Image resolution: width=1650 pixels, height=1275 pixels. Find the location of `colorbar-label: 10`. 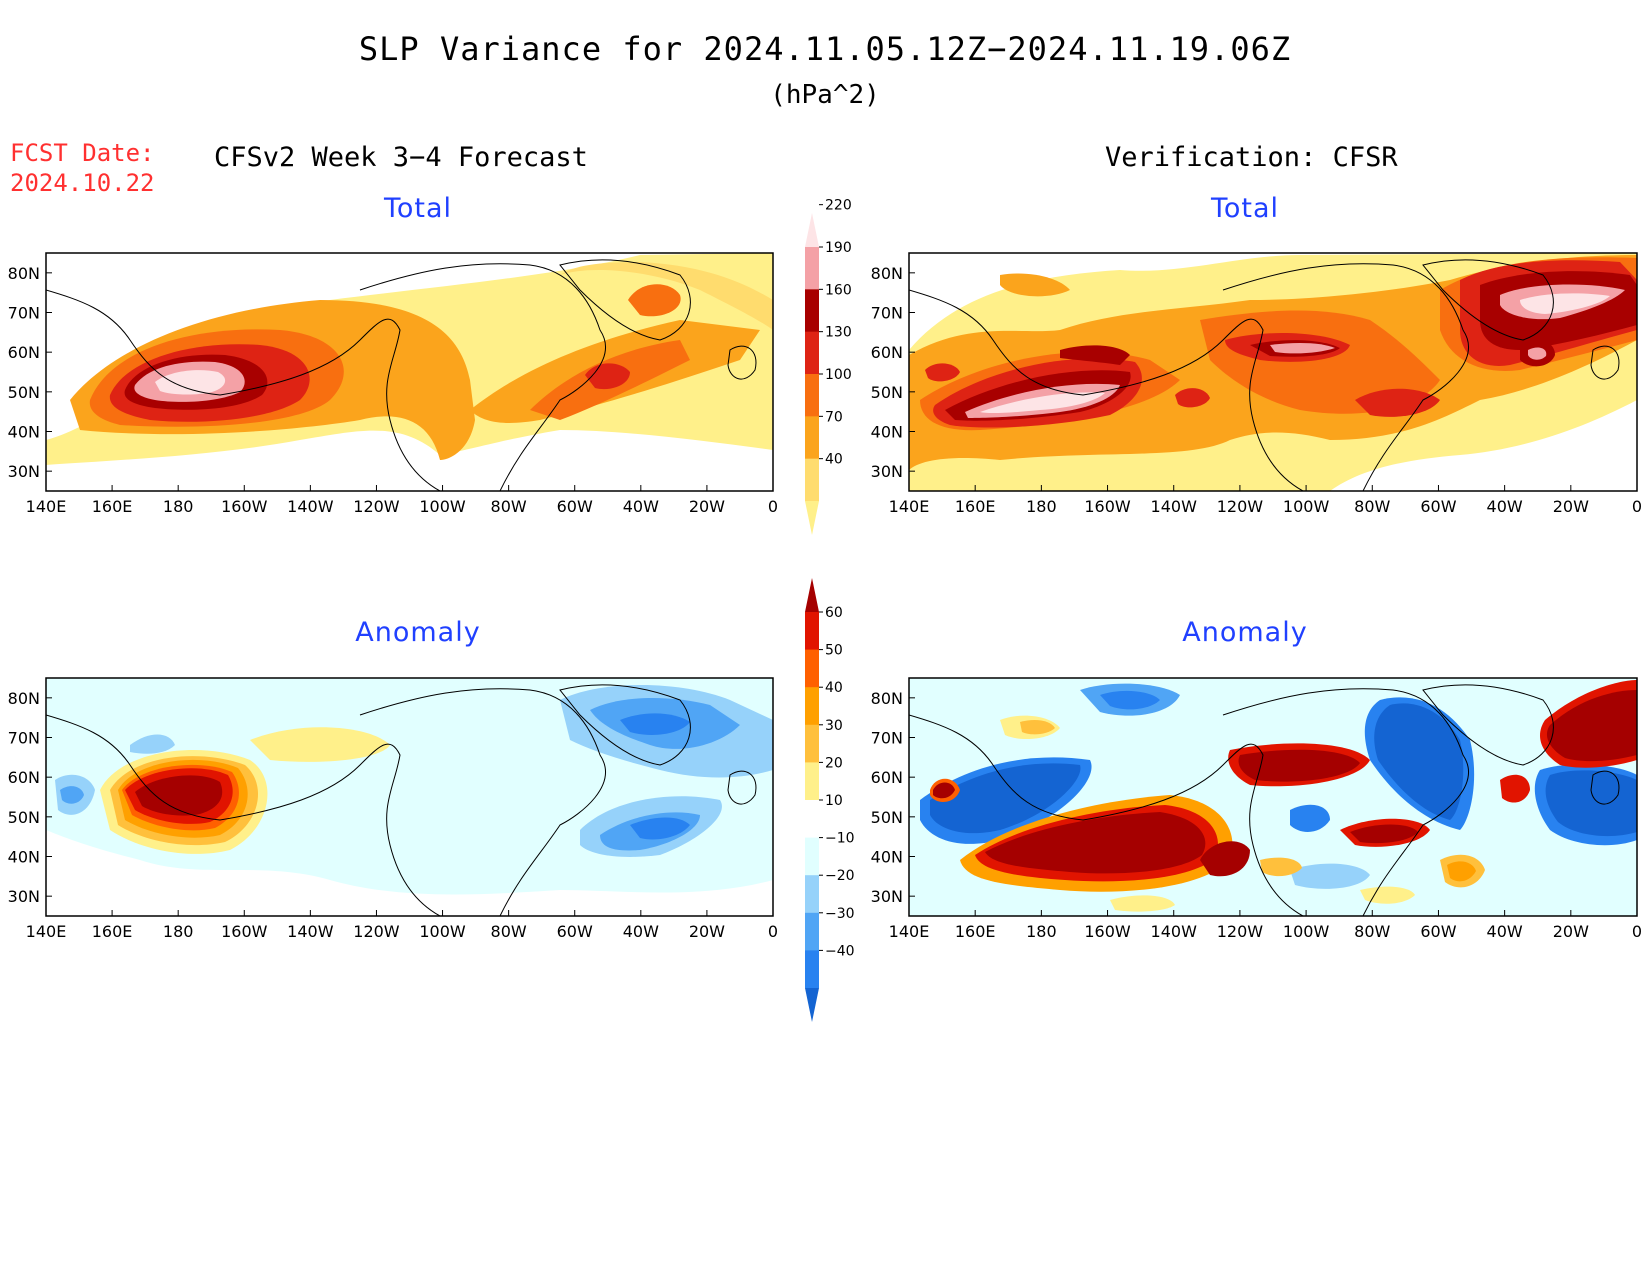

colorbar-label: 10 is located at coordinates (834, 801).